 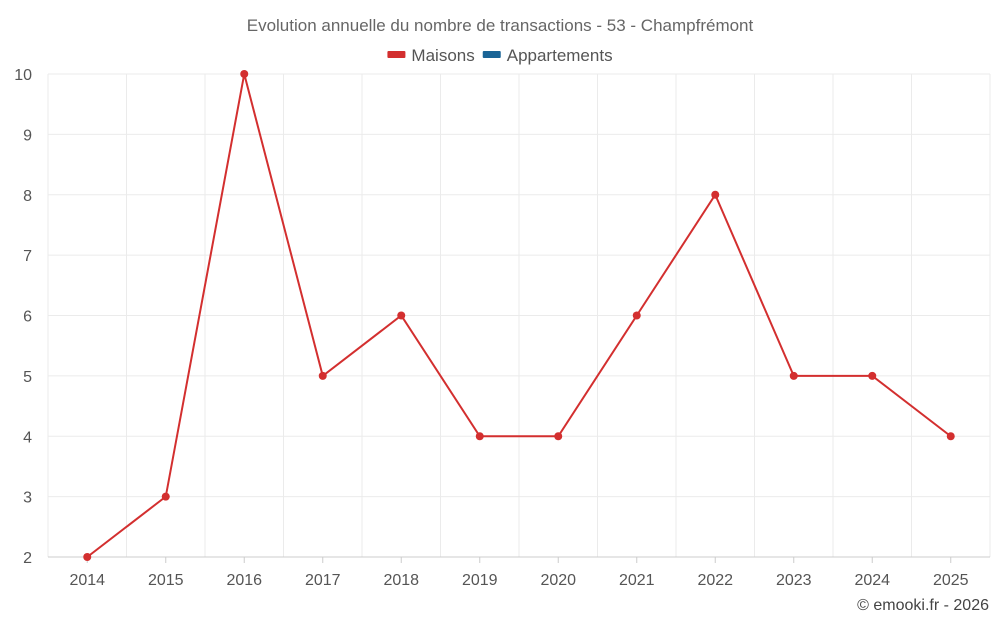 What do you see at coordinates (166, 580) in the screenshot?
I see `x-tick-label: 2015` at bounding box center [166, 580].